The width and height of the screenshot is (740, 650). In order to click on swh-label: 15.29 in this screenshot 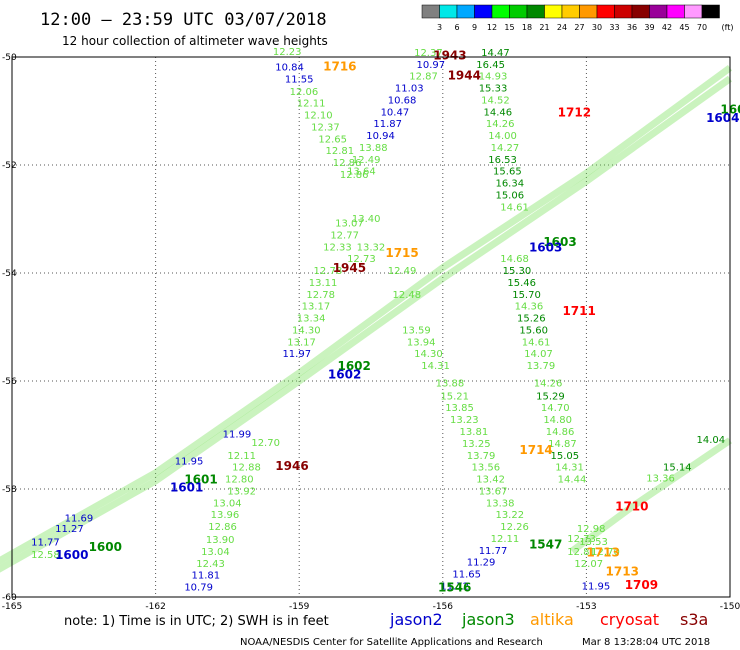, I will do `click(550, 396)`.